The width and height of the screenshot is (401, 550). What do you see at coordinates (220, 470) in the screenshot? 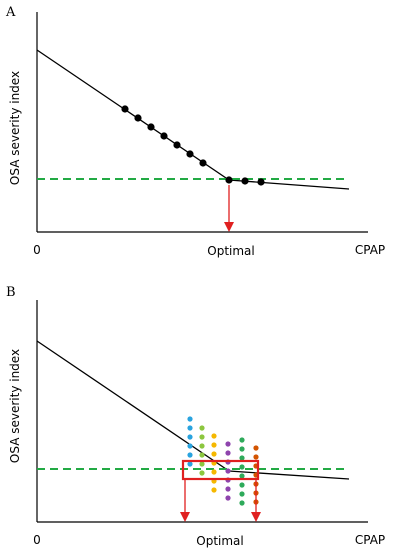
I see `panel-b-optimal-range-box` at bounding box center [220, 470].